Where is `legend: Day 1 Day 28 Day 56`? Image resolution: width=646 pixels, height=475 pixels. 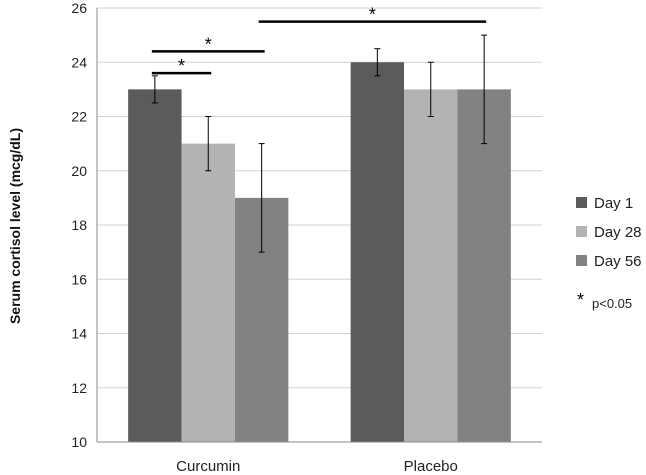
legend: Day 1 Day 28 Day 56 is located at coordinates (609, 232).